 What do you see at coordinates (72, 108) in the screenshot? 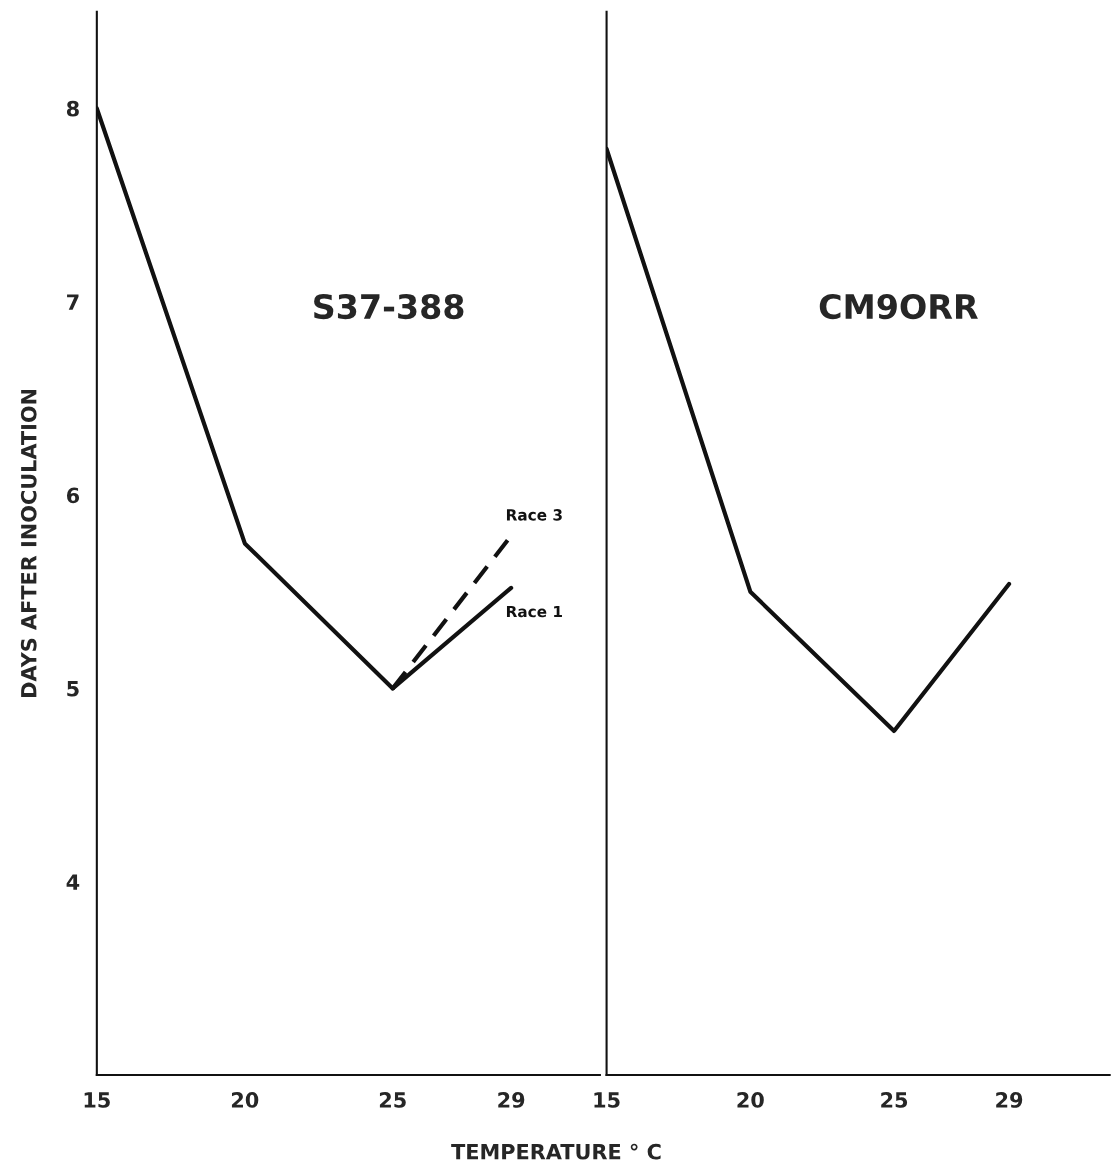
I see `y-tick-label: 8` at bounding box center [72, 108].